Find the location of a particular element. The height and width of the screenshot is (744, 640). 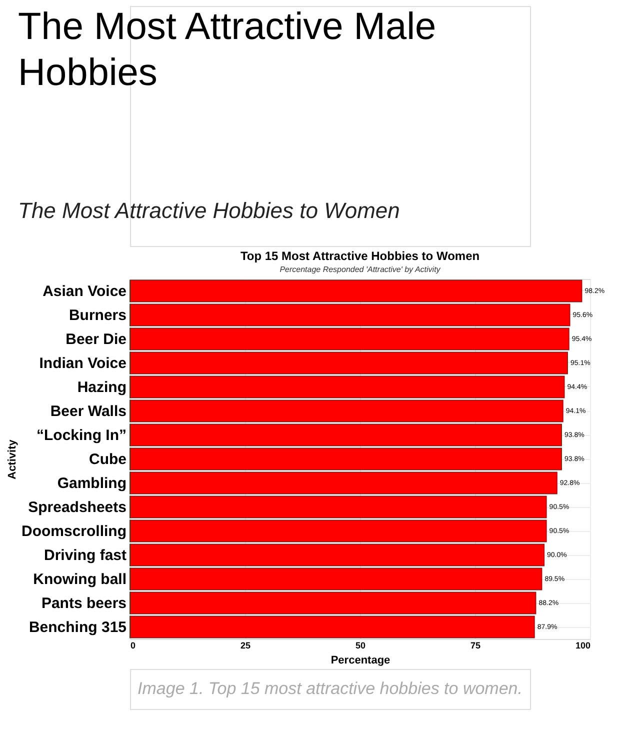

y-axis-title: Activity is located at coordinates (12, 459).